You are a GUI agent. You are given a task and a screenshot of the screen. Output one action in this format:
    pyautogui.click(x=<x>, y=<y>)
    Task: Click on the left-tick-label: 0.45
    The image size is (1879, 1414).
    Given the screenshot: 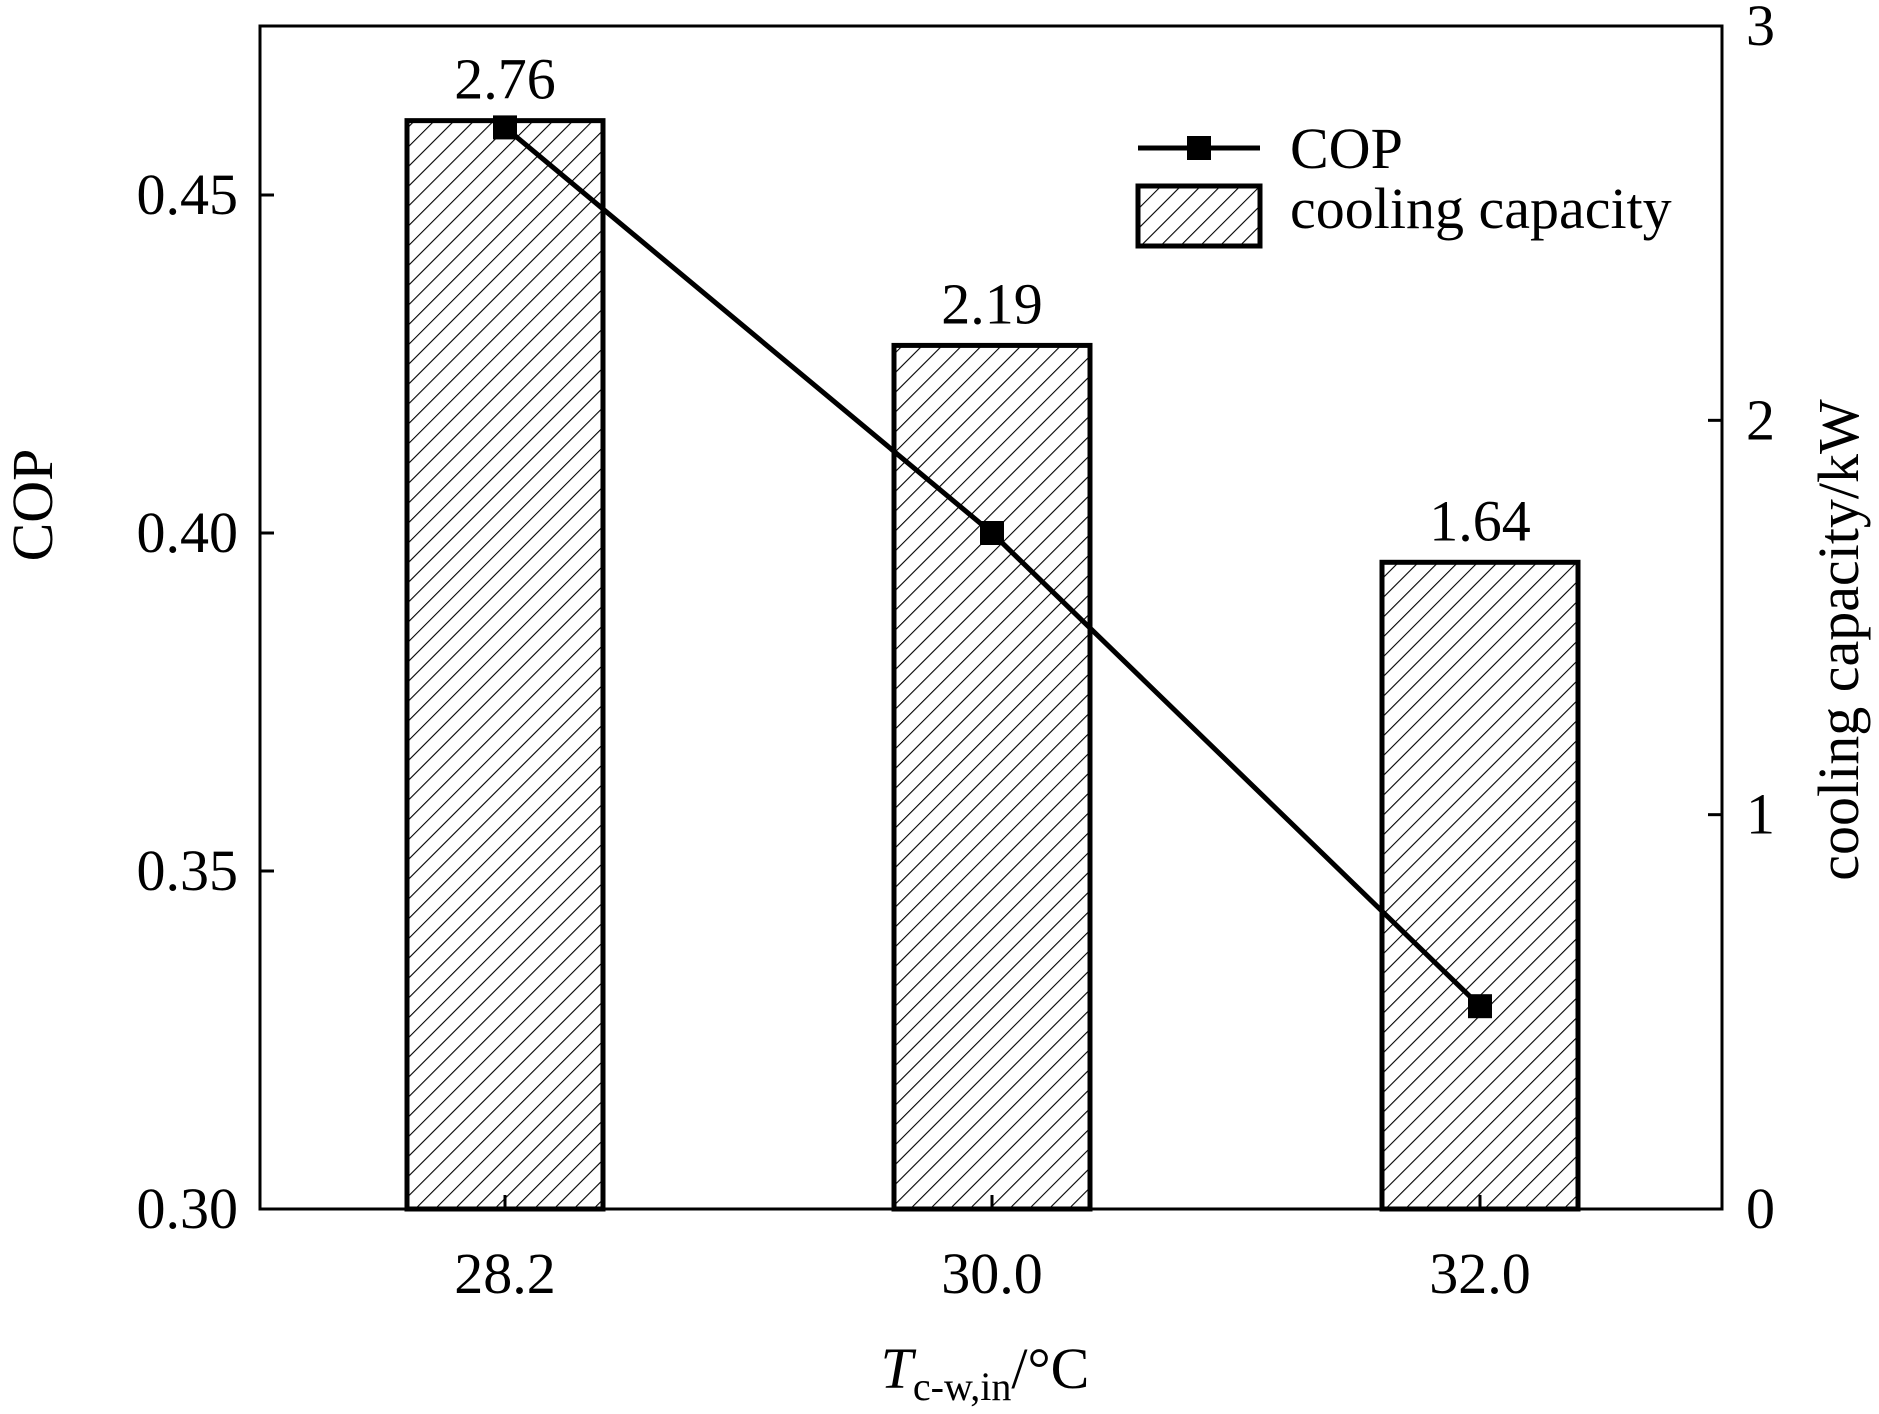 What is the action you would take?
    pyautogui.click(x=188, y=194)
    